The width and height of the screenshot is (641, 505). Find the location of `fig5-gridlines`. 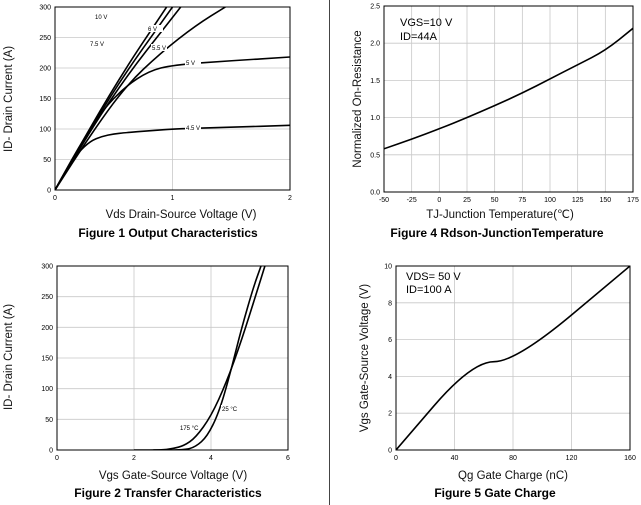

fig5-gridlines is located at coordinates (513, 358).